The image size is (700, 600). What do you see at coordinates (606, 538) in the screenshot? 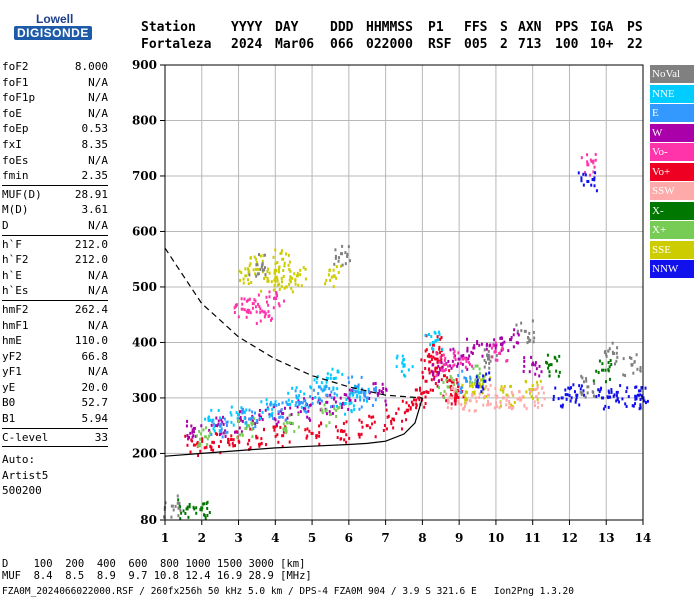
I see `x-tick-label: 13` at bounding box center [606, 538].